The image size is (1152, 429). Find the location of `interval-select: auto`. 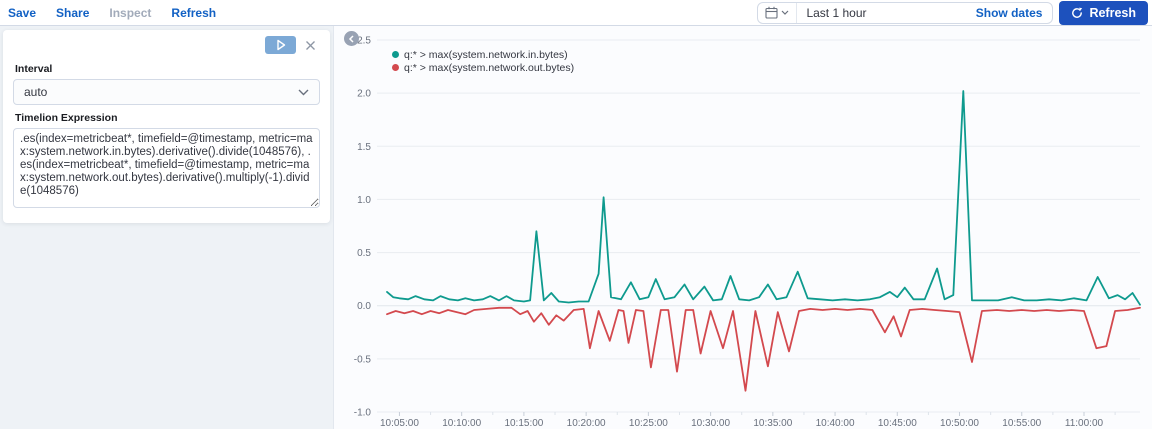

interval-select: auto is located at coordinates (166, 92).